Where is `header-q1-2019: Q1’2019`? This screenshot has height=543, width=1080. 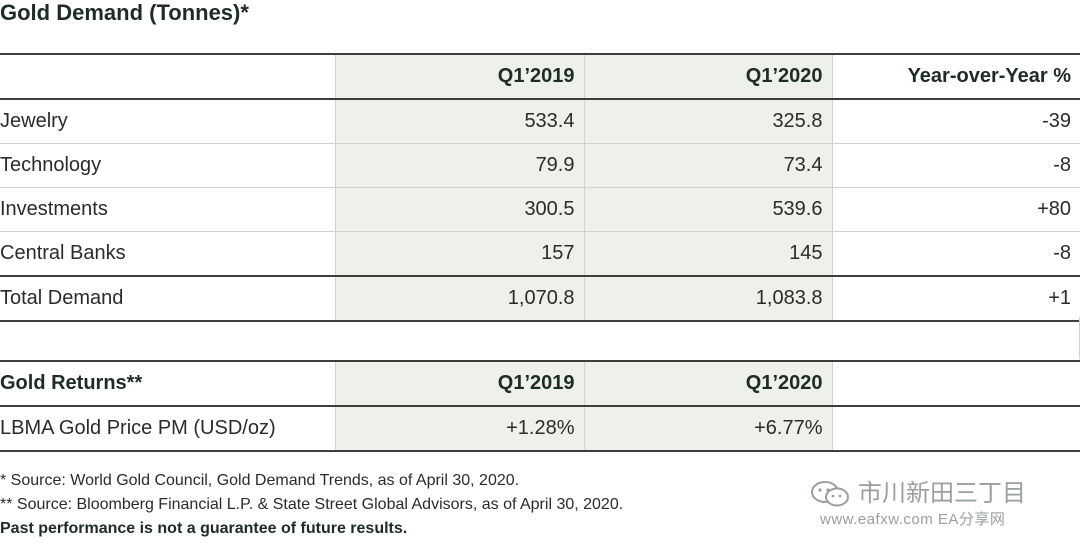 header-q1-2019: Q1’2019 is located at coordinates (459, 77).